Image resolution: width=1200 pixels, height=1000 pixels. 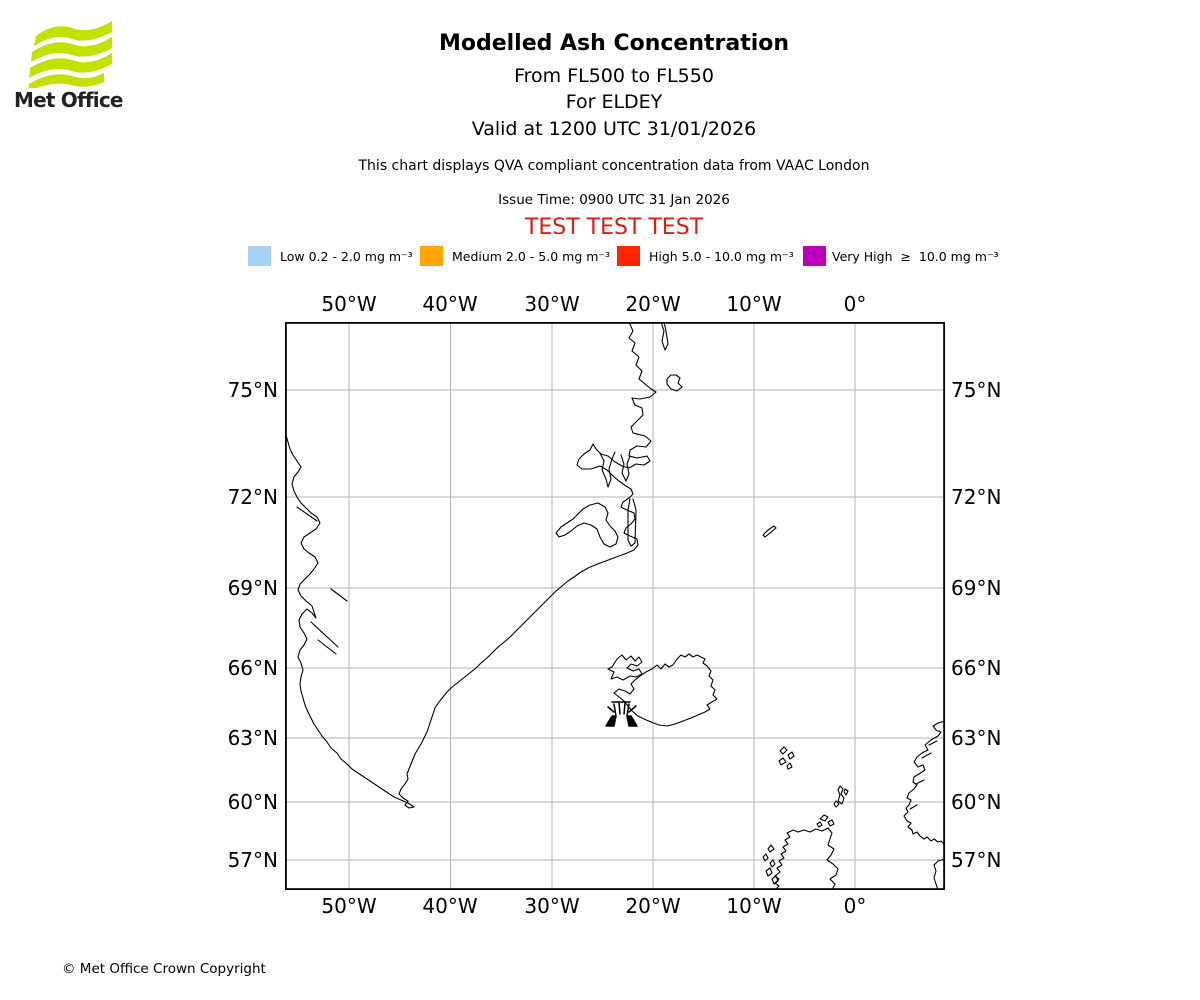 What do you see at coordinates (855, 906) in the screenshot?
I see `lon-label-bottom-0: 0°` at bounding box center [855, 906].